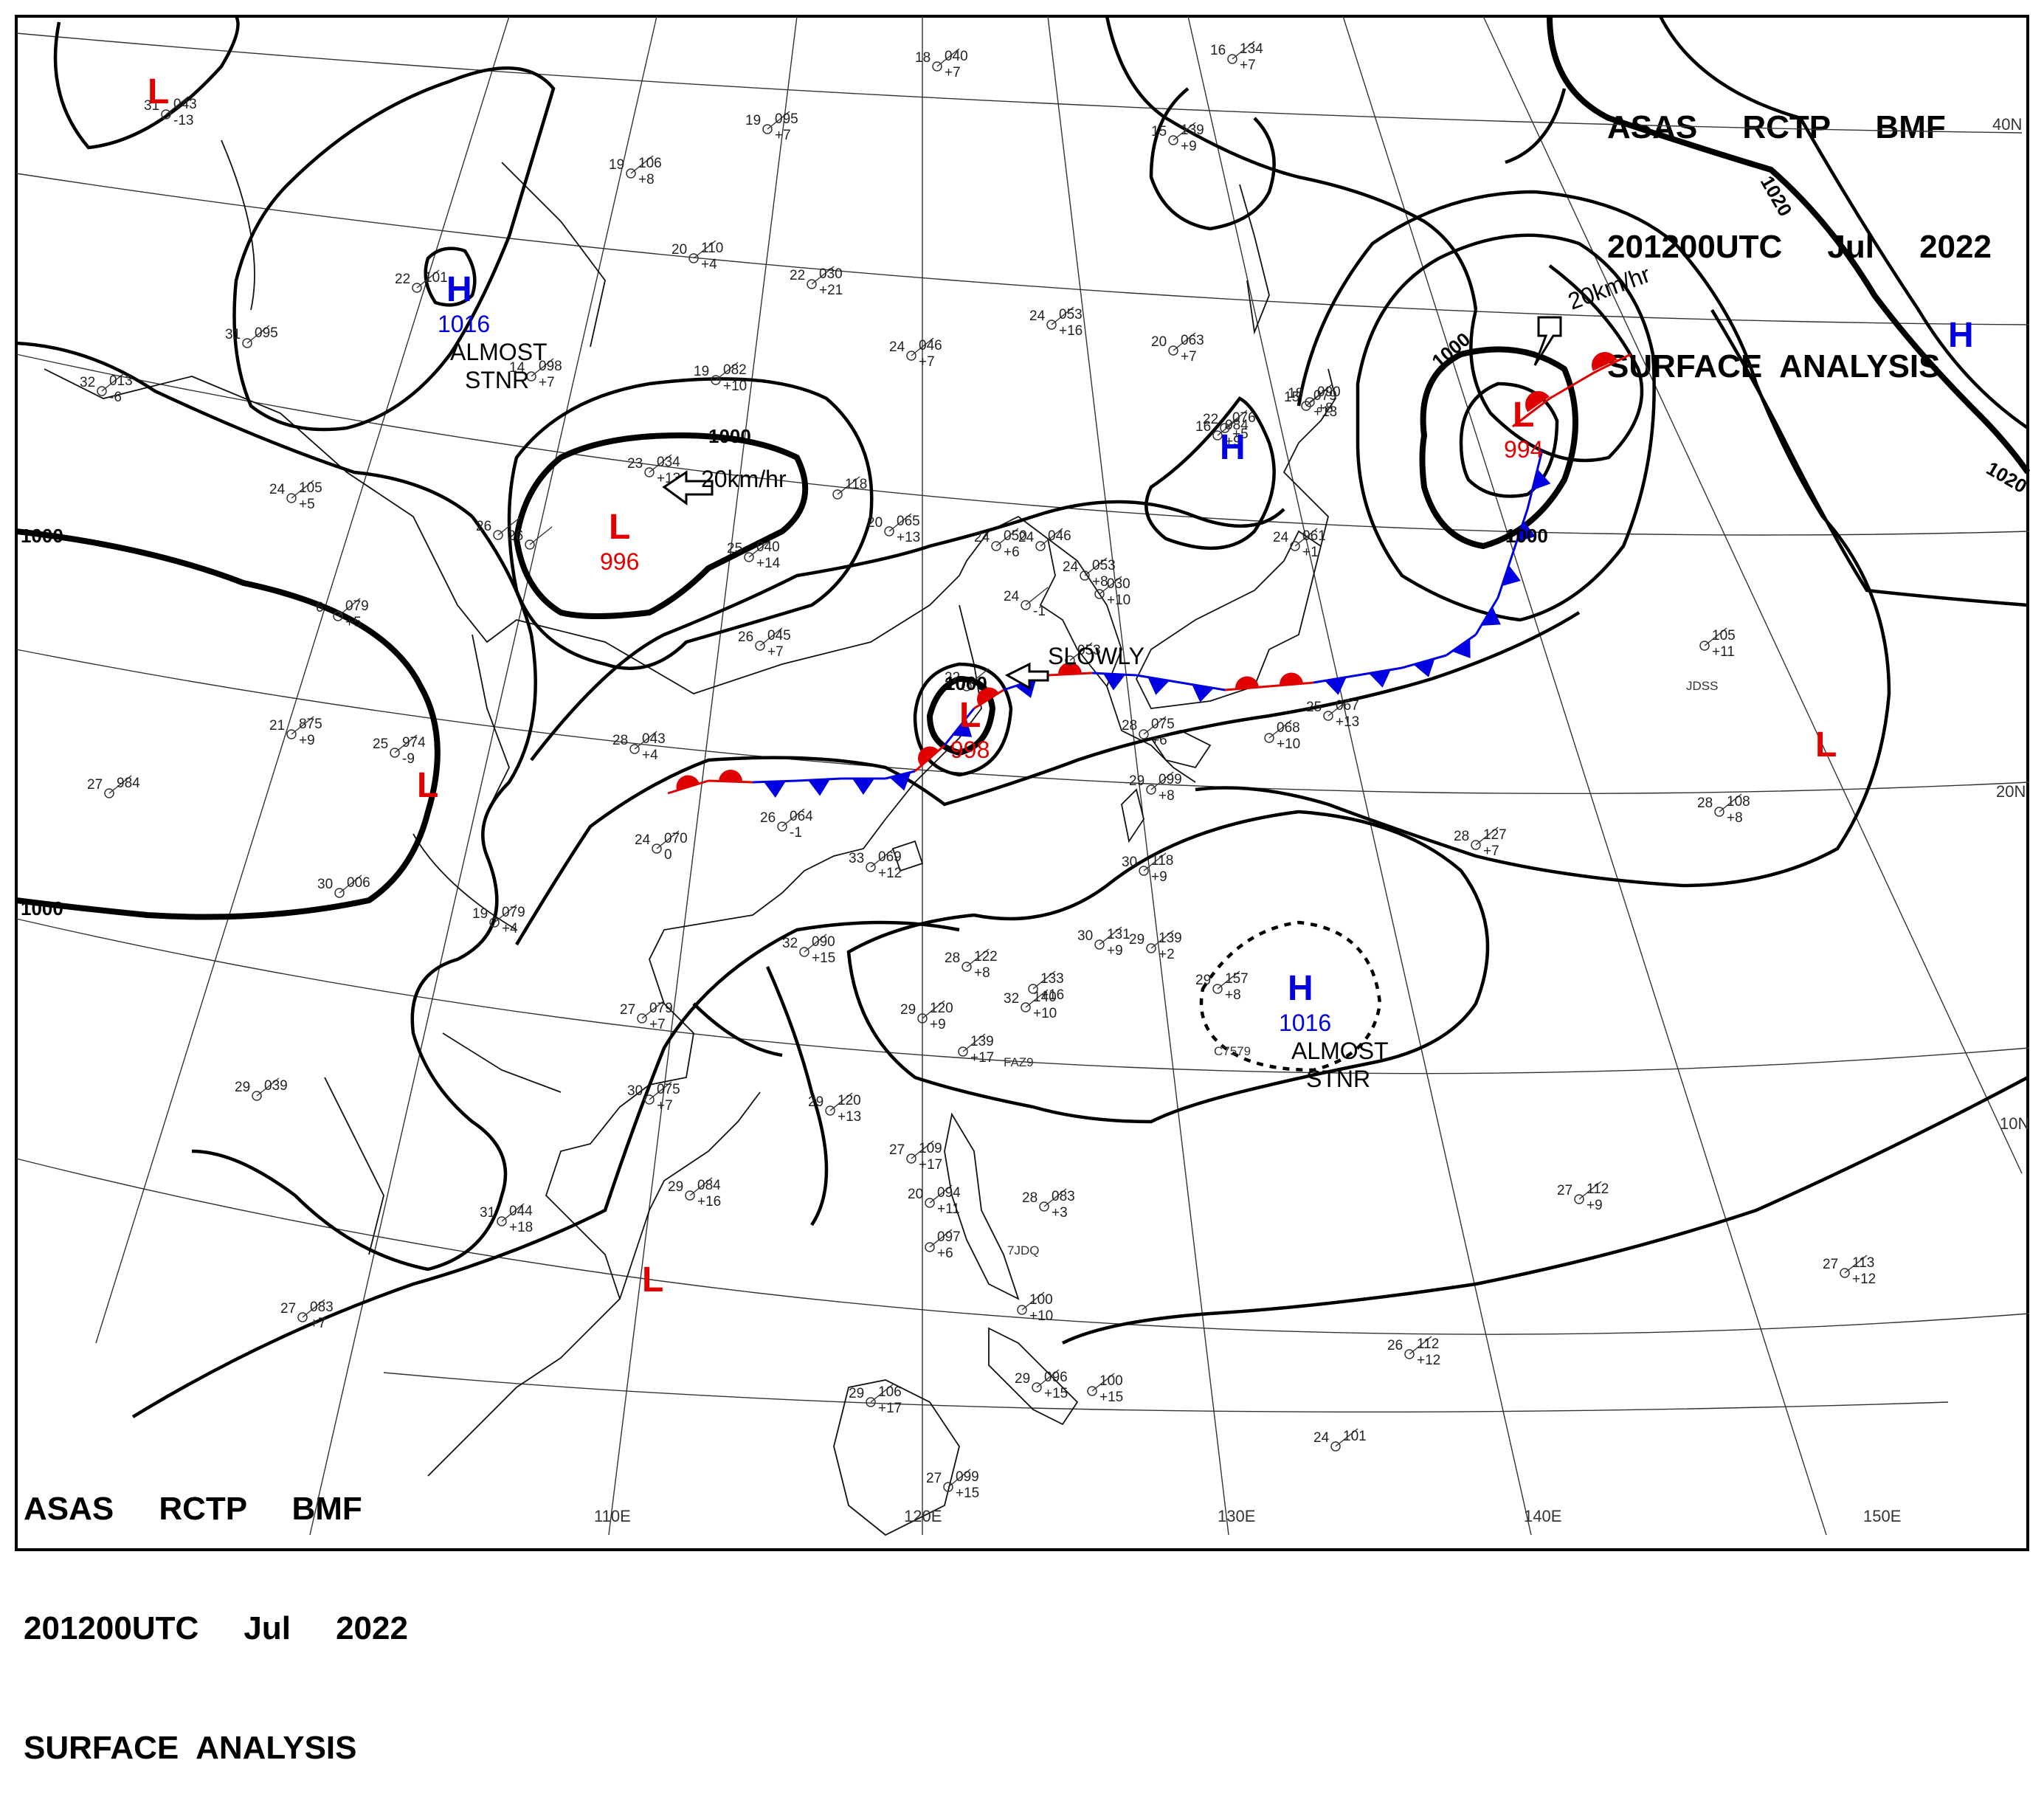  What do you see at coordinates (515, 536) in the screenshot?
I see `station-temperature: 26` at bounding box center [515, 536].